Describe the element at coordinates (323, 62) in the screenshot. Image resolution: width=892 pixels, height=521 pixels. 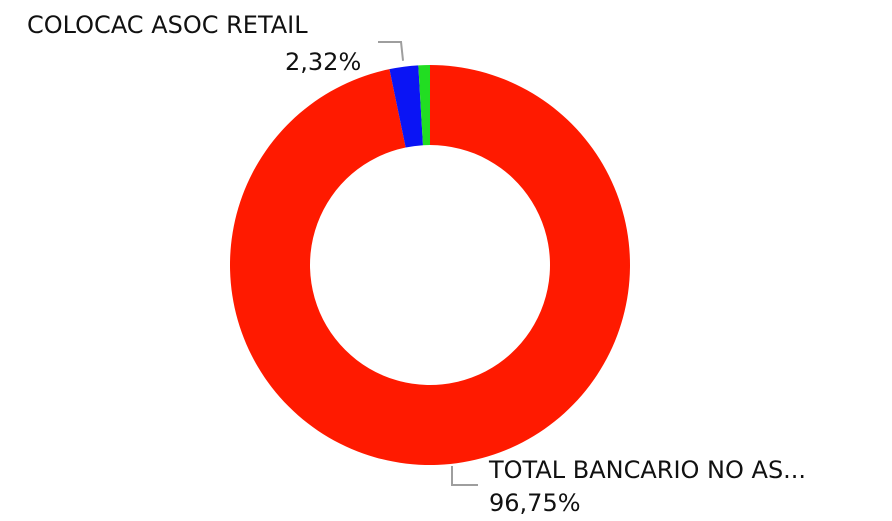
I see `slice-value-colocac-asoc-retail: 2,32%` at that location.